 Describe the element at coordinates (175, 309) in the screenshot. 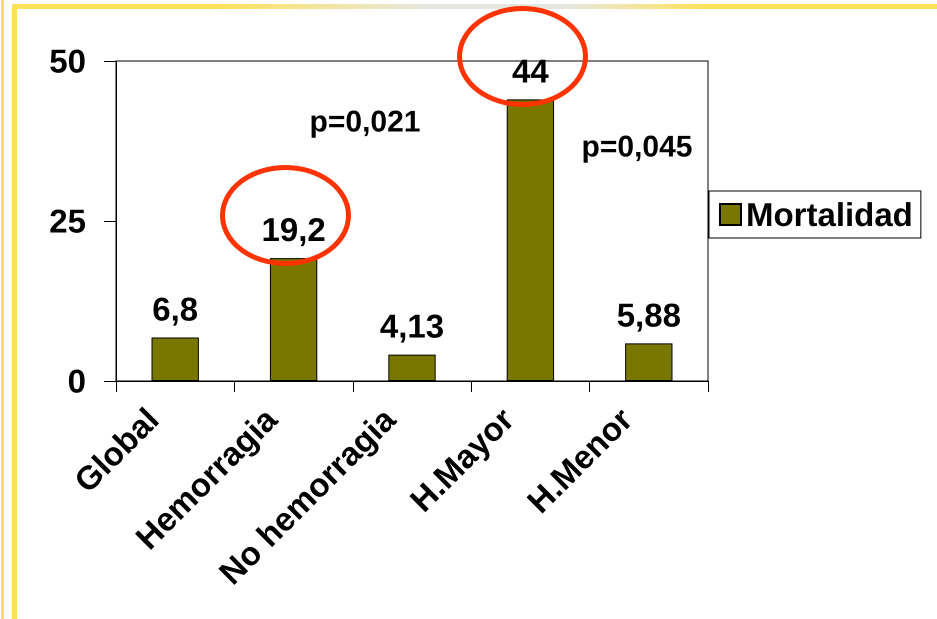

I see `data-label: 6,8` at that location.